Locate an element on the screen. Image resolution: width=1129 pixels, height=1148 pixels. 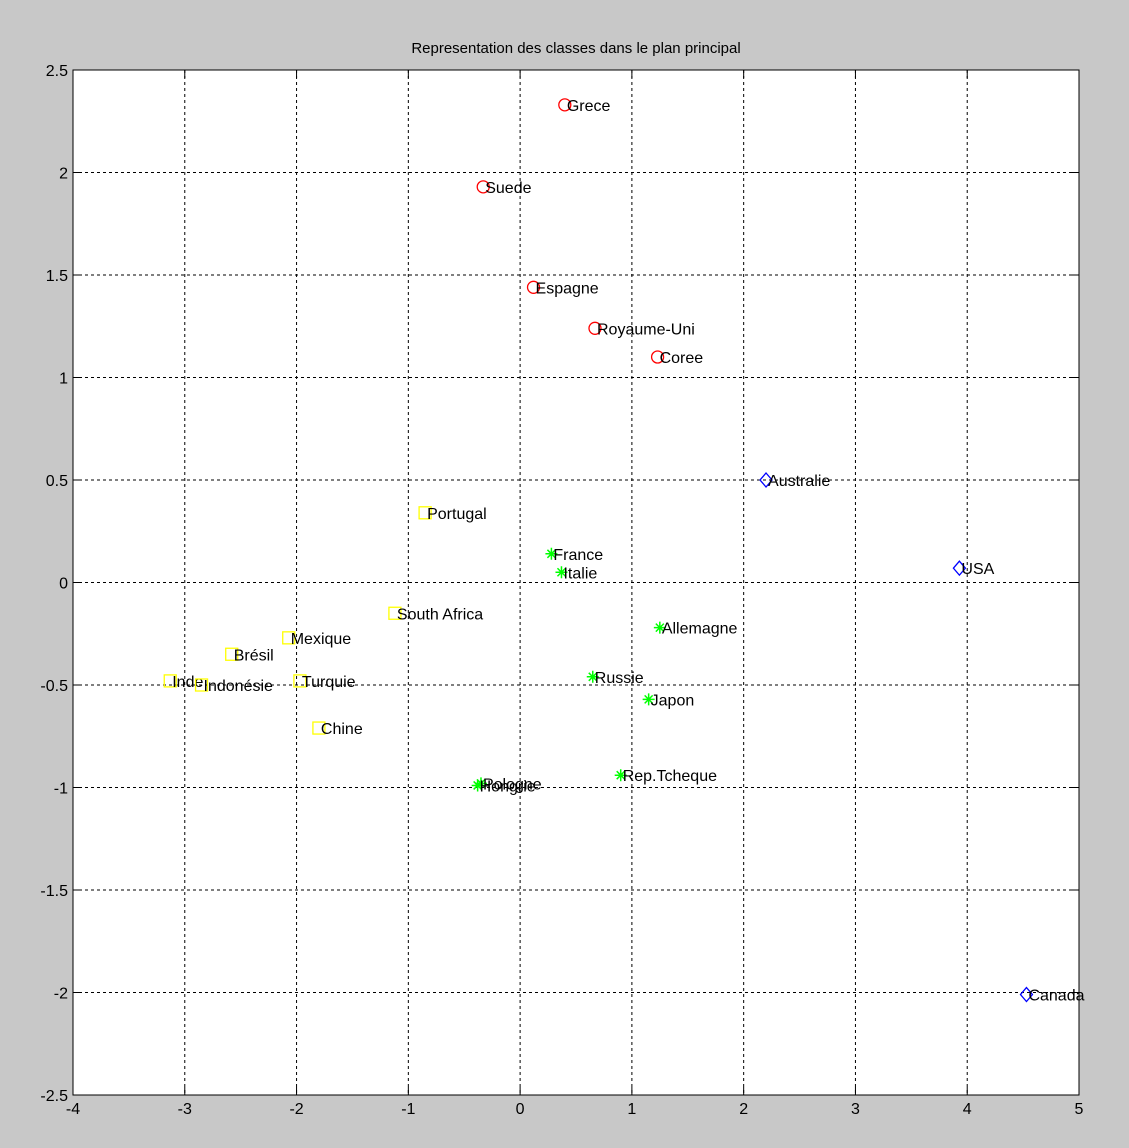
x-tick-label: 3 is located at coordinates (855, 1109).